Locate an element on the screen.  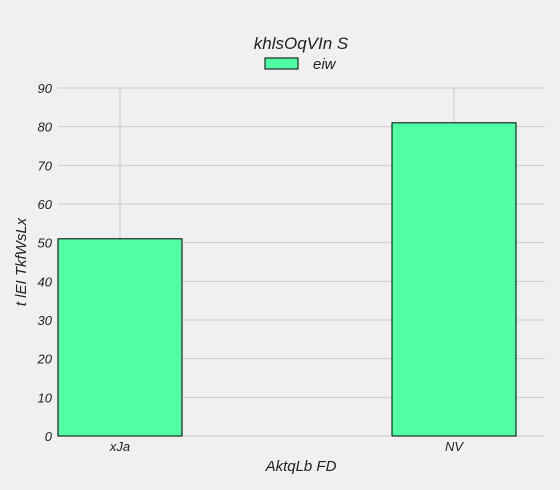
x-tick-label: xJa is located at coordinates (119, 446).